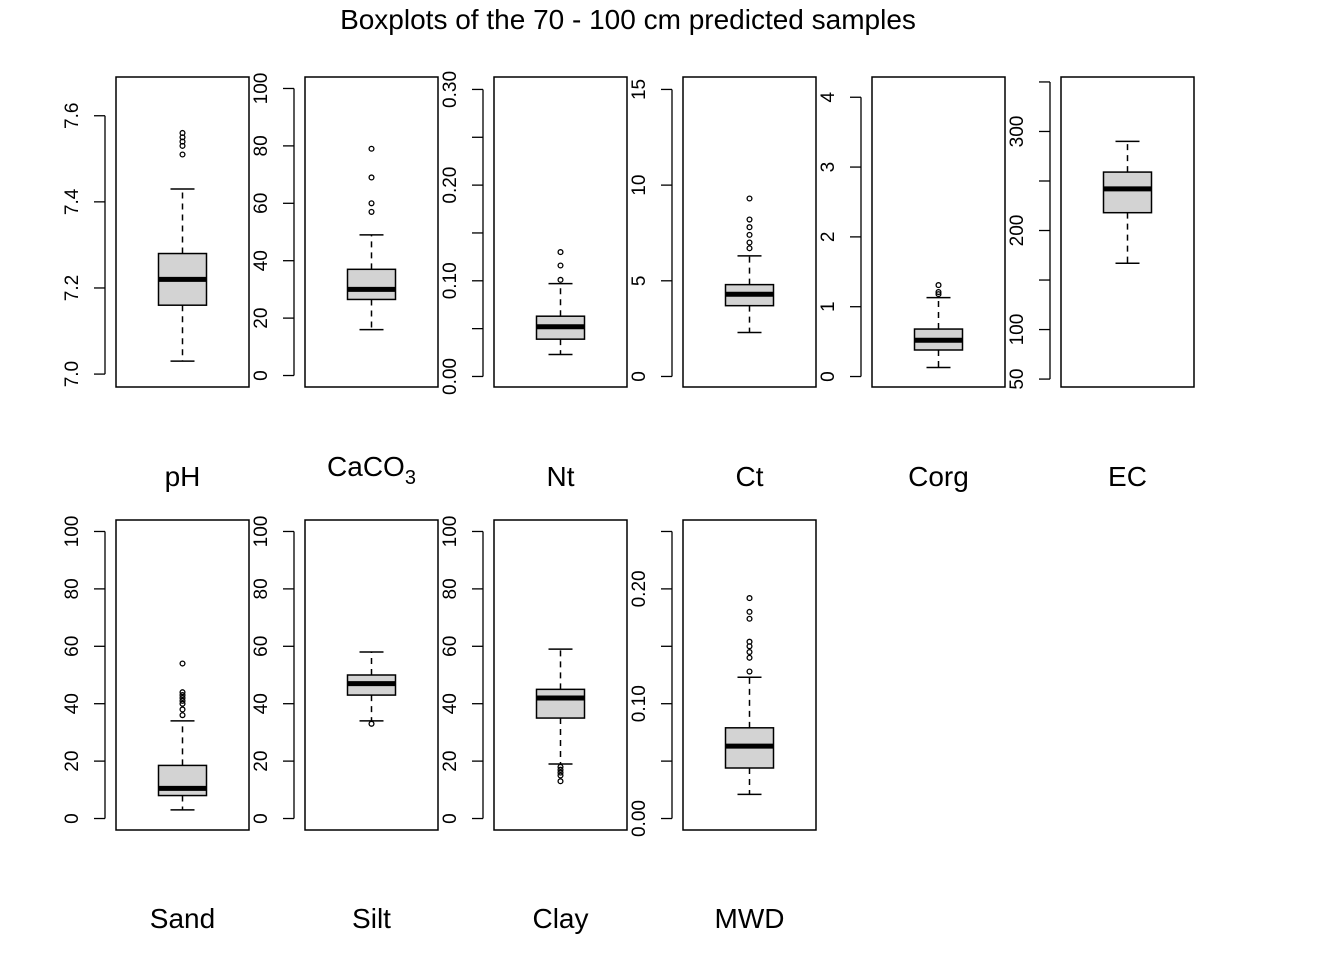 The height and width of the screenshot is (960, 1344). What do you see at coordinates (72, 374) in the screenshot?
I see `y-tick-label: 7.0` at bounding box center [72, 374].